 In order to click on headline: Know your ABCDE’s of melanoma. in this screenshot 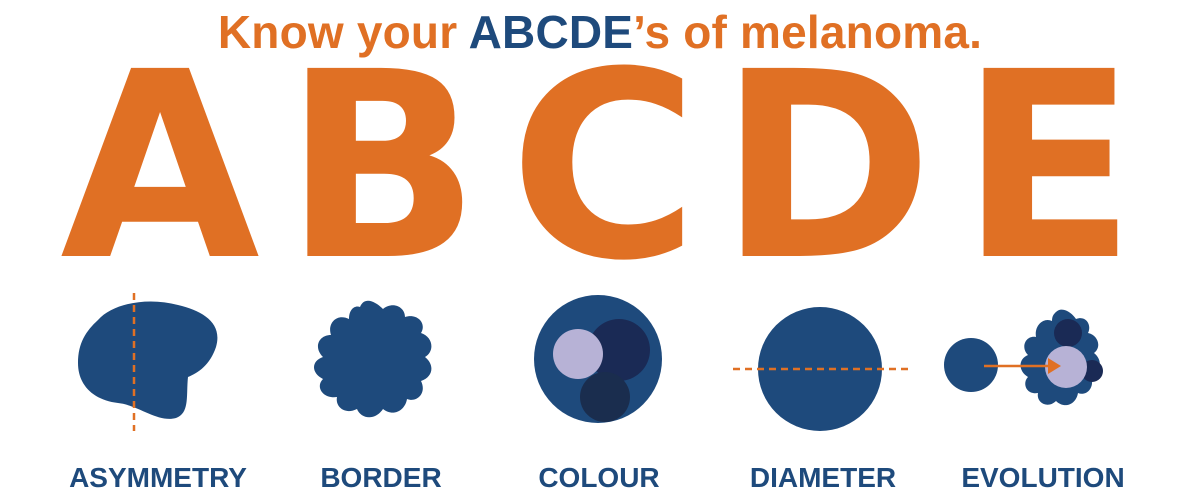, I will do `click(600, 32)`.